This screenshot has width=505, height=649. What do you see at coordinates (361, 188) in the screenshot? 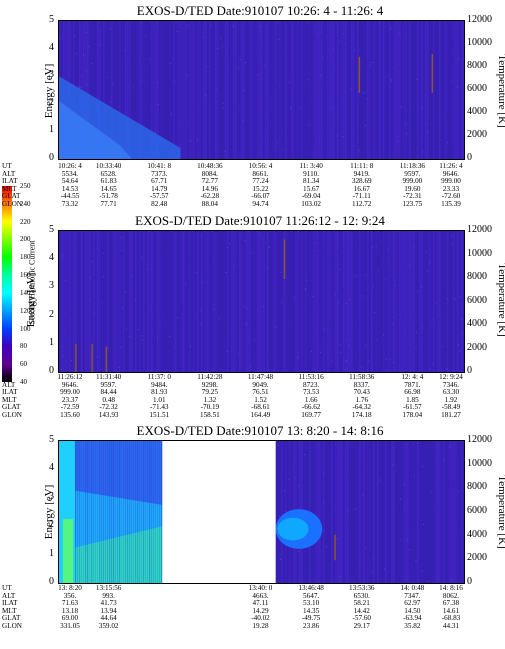
I see `orbit-value: 16.67` at bounding box center [361, 188].